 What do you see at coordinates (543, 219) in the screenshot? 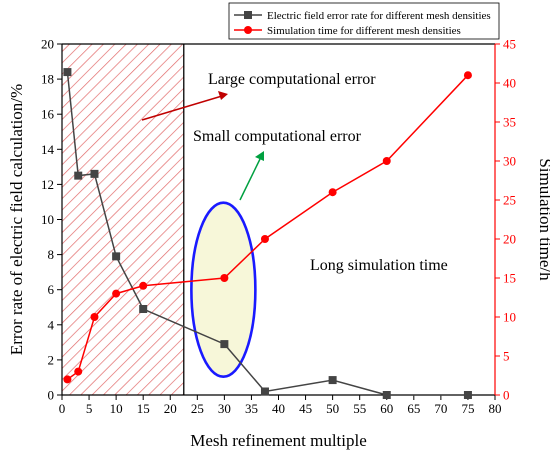
I see `y-right-axis-title: Simulation time/h` at bounding box center [543, 219].